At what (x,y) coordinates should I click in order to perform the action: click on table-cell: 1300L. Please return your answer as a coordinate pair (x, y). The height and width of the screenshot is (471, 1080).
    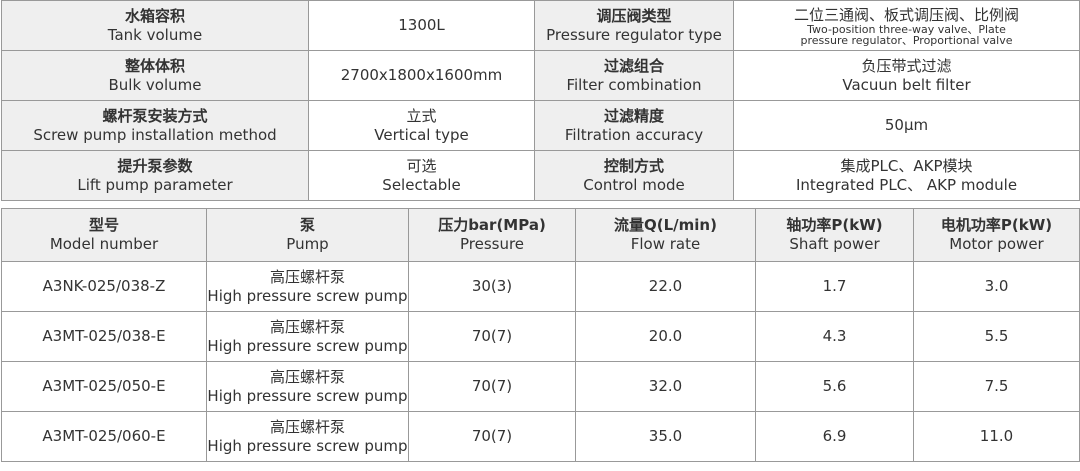
    Looking at the image, I should click on (421, 25).